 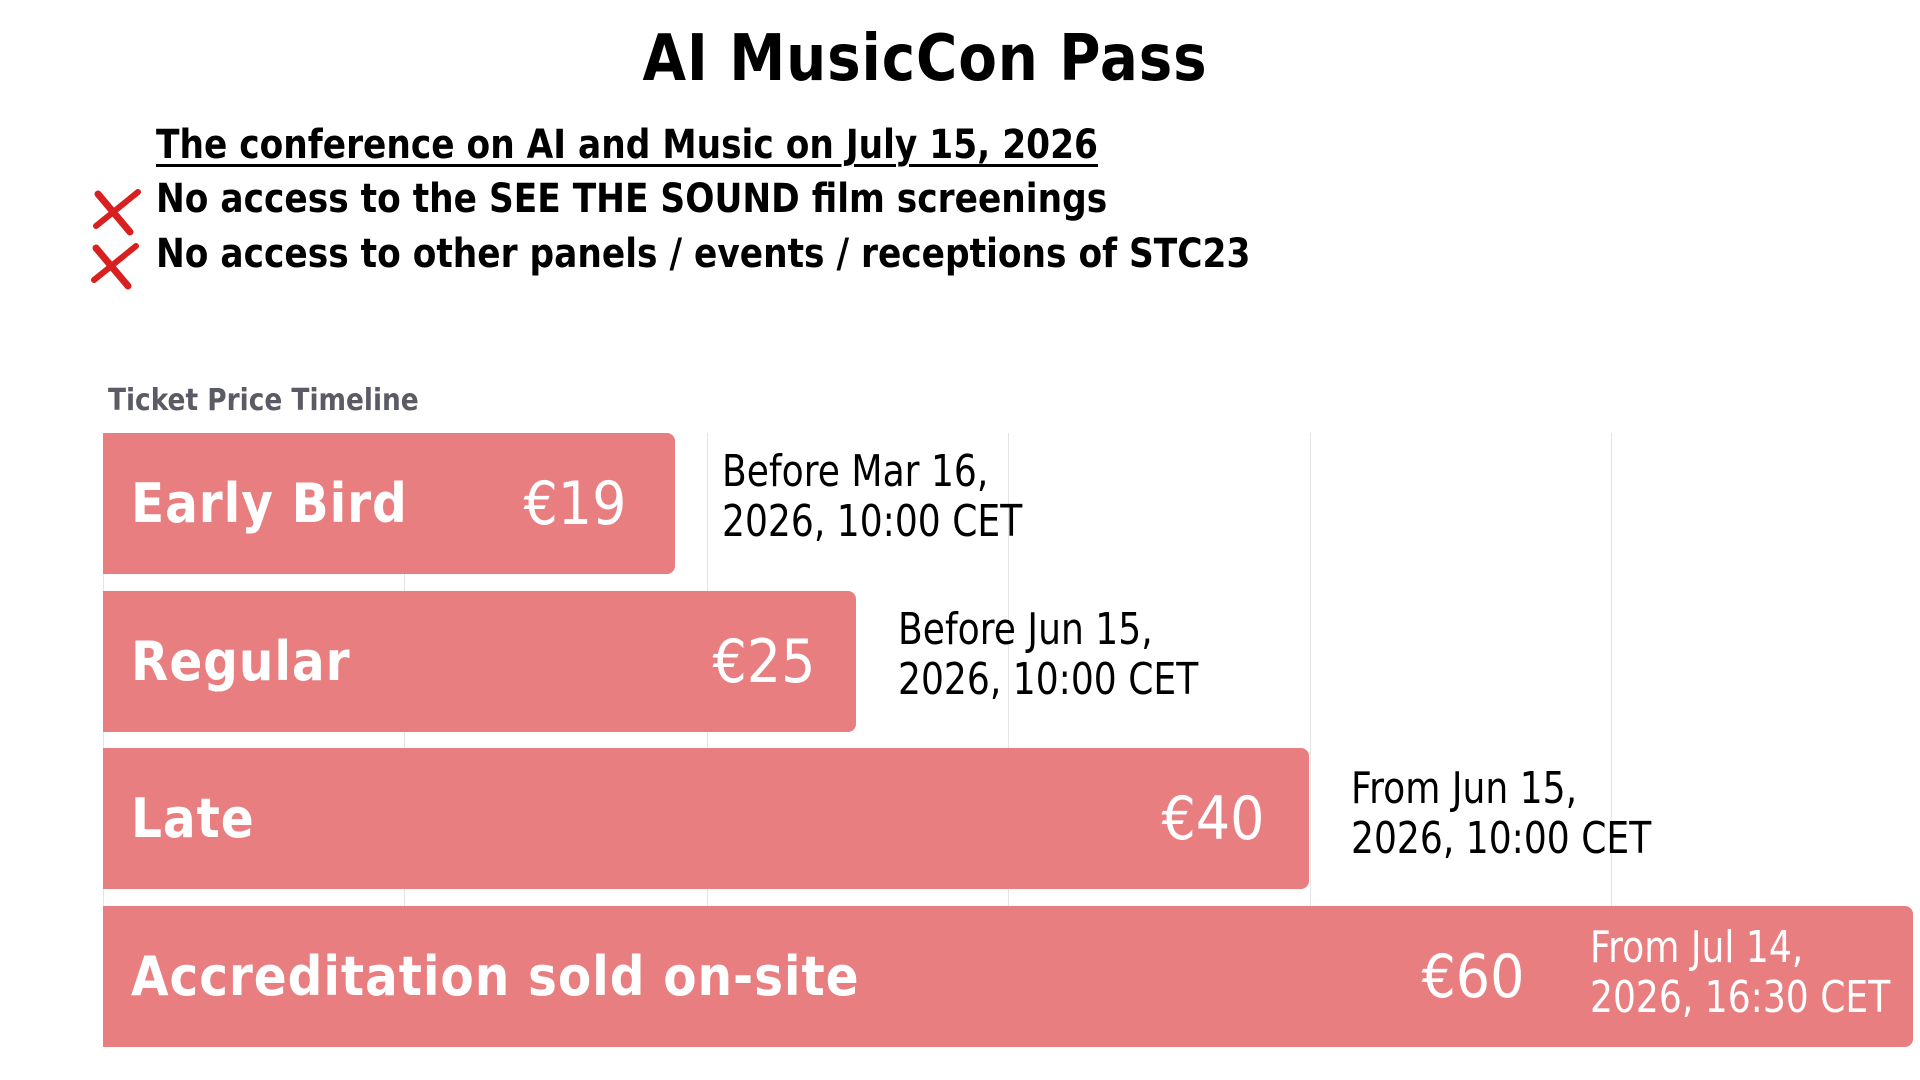 I want to click on bar-label: Regular, so click(x=241, y=661).